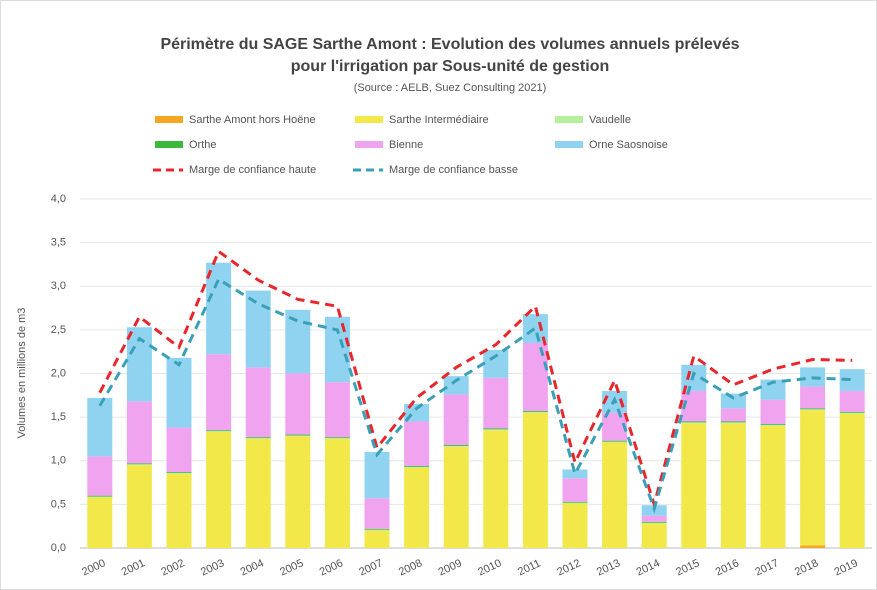 This screenshot has width=877, height=590. What do you see at coordinates (203, 145) in the screenshot?
I see `legend-label: Orthe` at bounding box center [203, 145].